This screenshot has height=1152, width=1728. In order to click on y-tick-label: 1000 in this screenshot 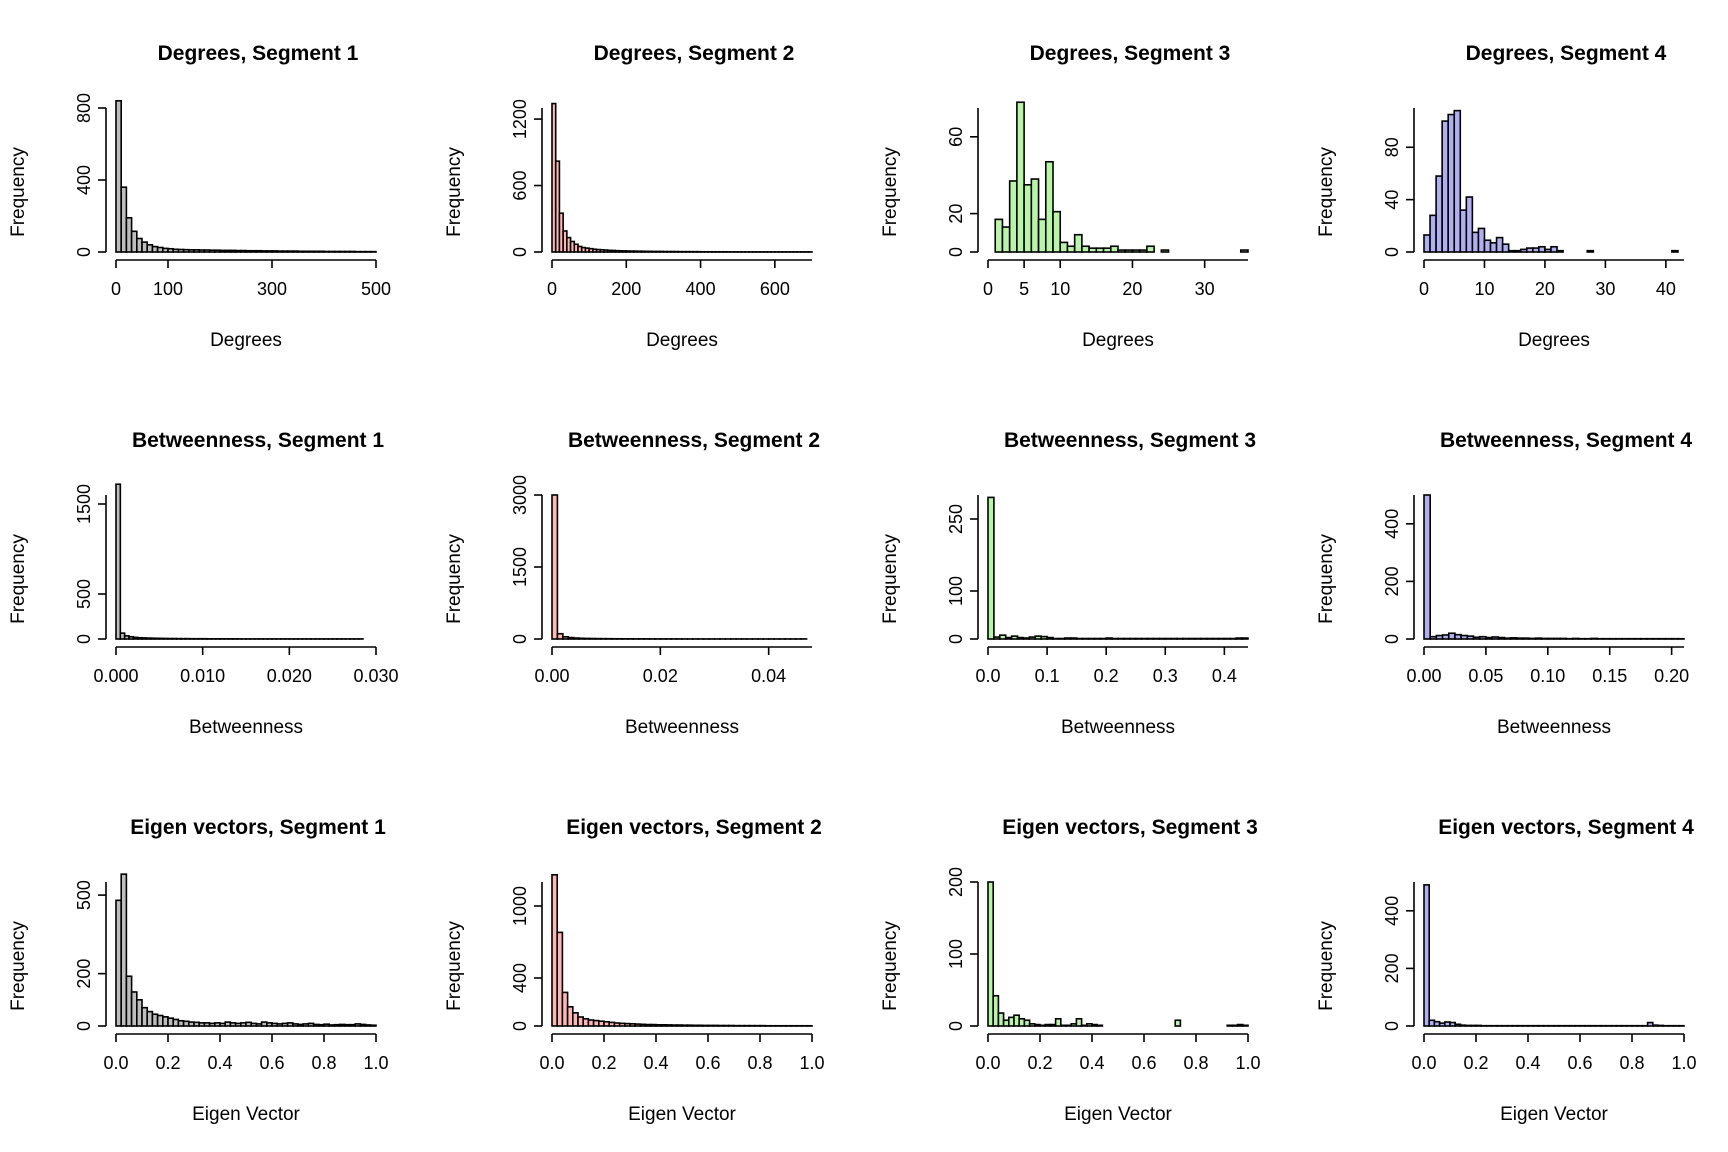, I will do `click(520, 906)`.